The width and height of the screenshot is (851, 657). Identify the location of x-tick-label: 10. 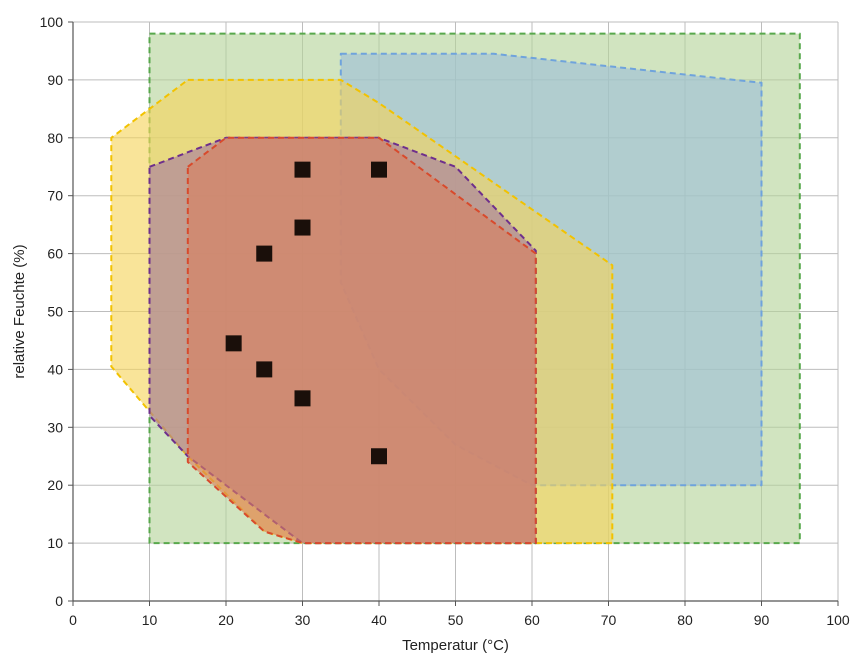
(150, 620).